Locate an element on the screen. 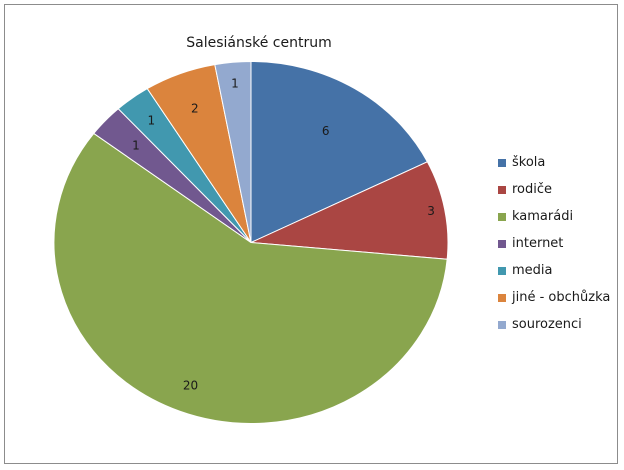 The width and height of the screenshot is (624, 470). legend-item-media: media is located at coordinates (554, 270).